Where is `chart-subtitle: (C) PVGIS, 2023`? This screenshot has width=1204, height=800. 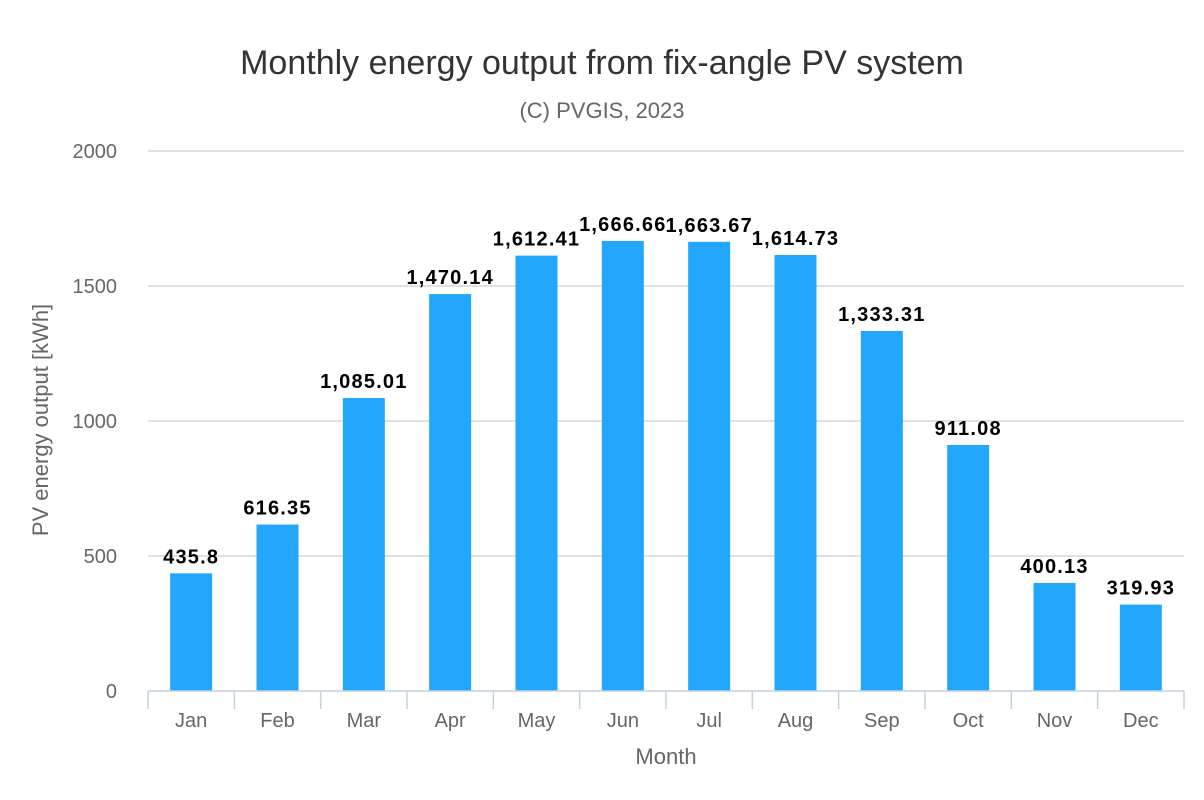 chart-subtitle: (C) PVGIS, 2023 is located at coordinates (602, 110).